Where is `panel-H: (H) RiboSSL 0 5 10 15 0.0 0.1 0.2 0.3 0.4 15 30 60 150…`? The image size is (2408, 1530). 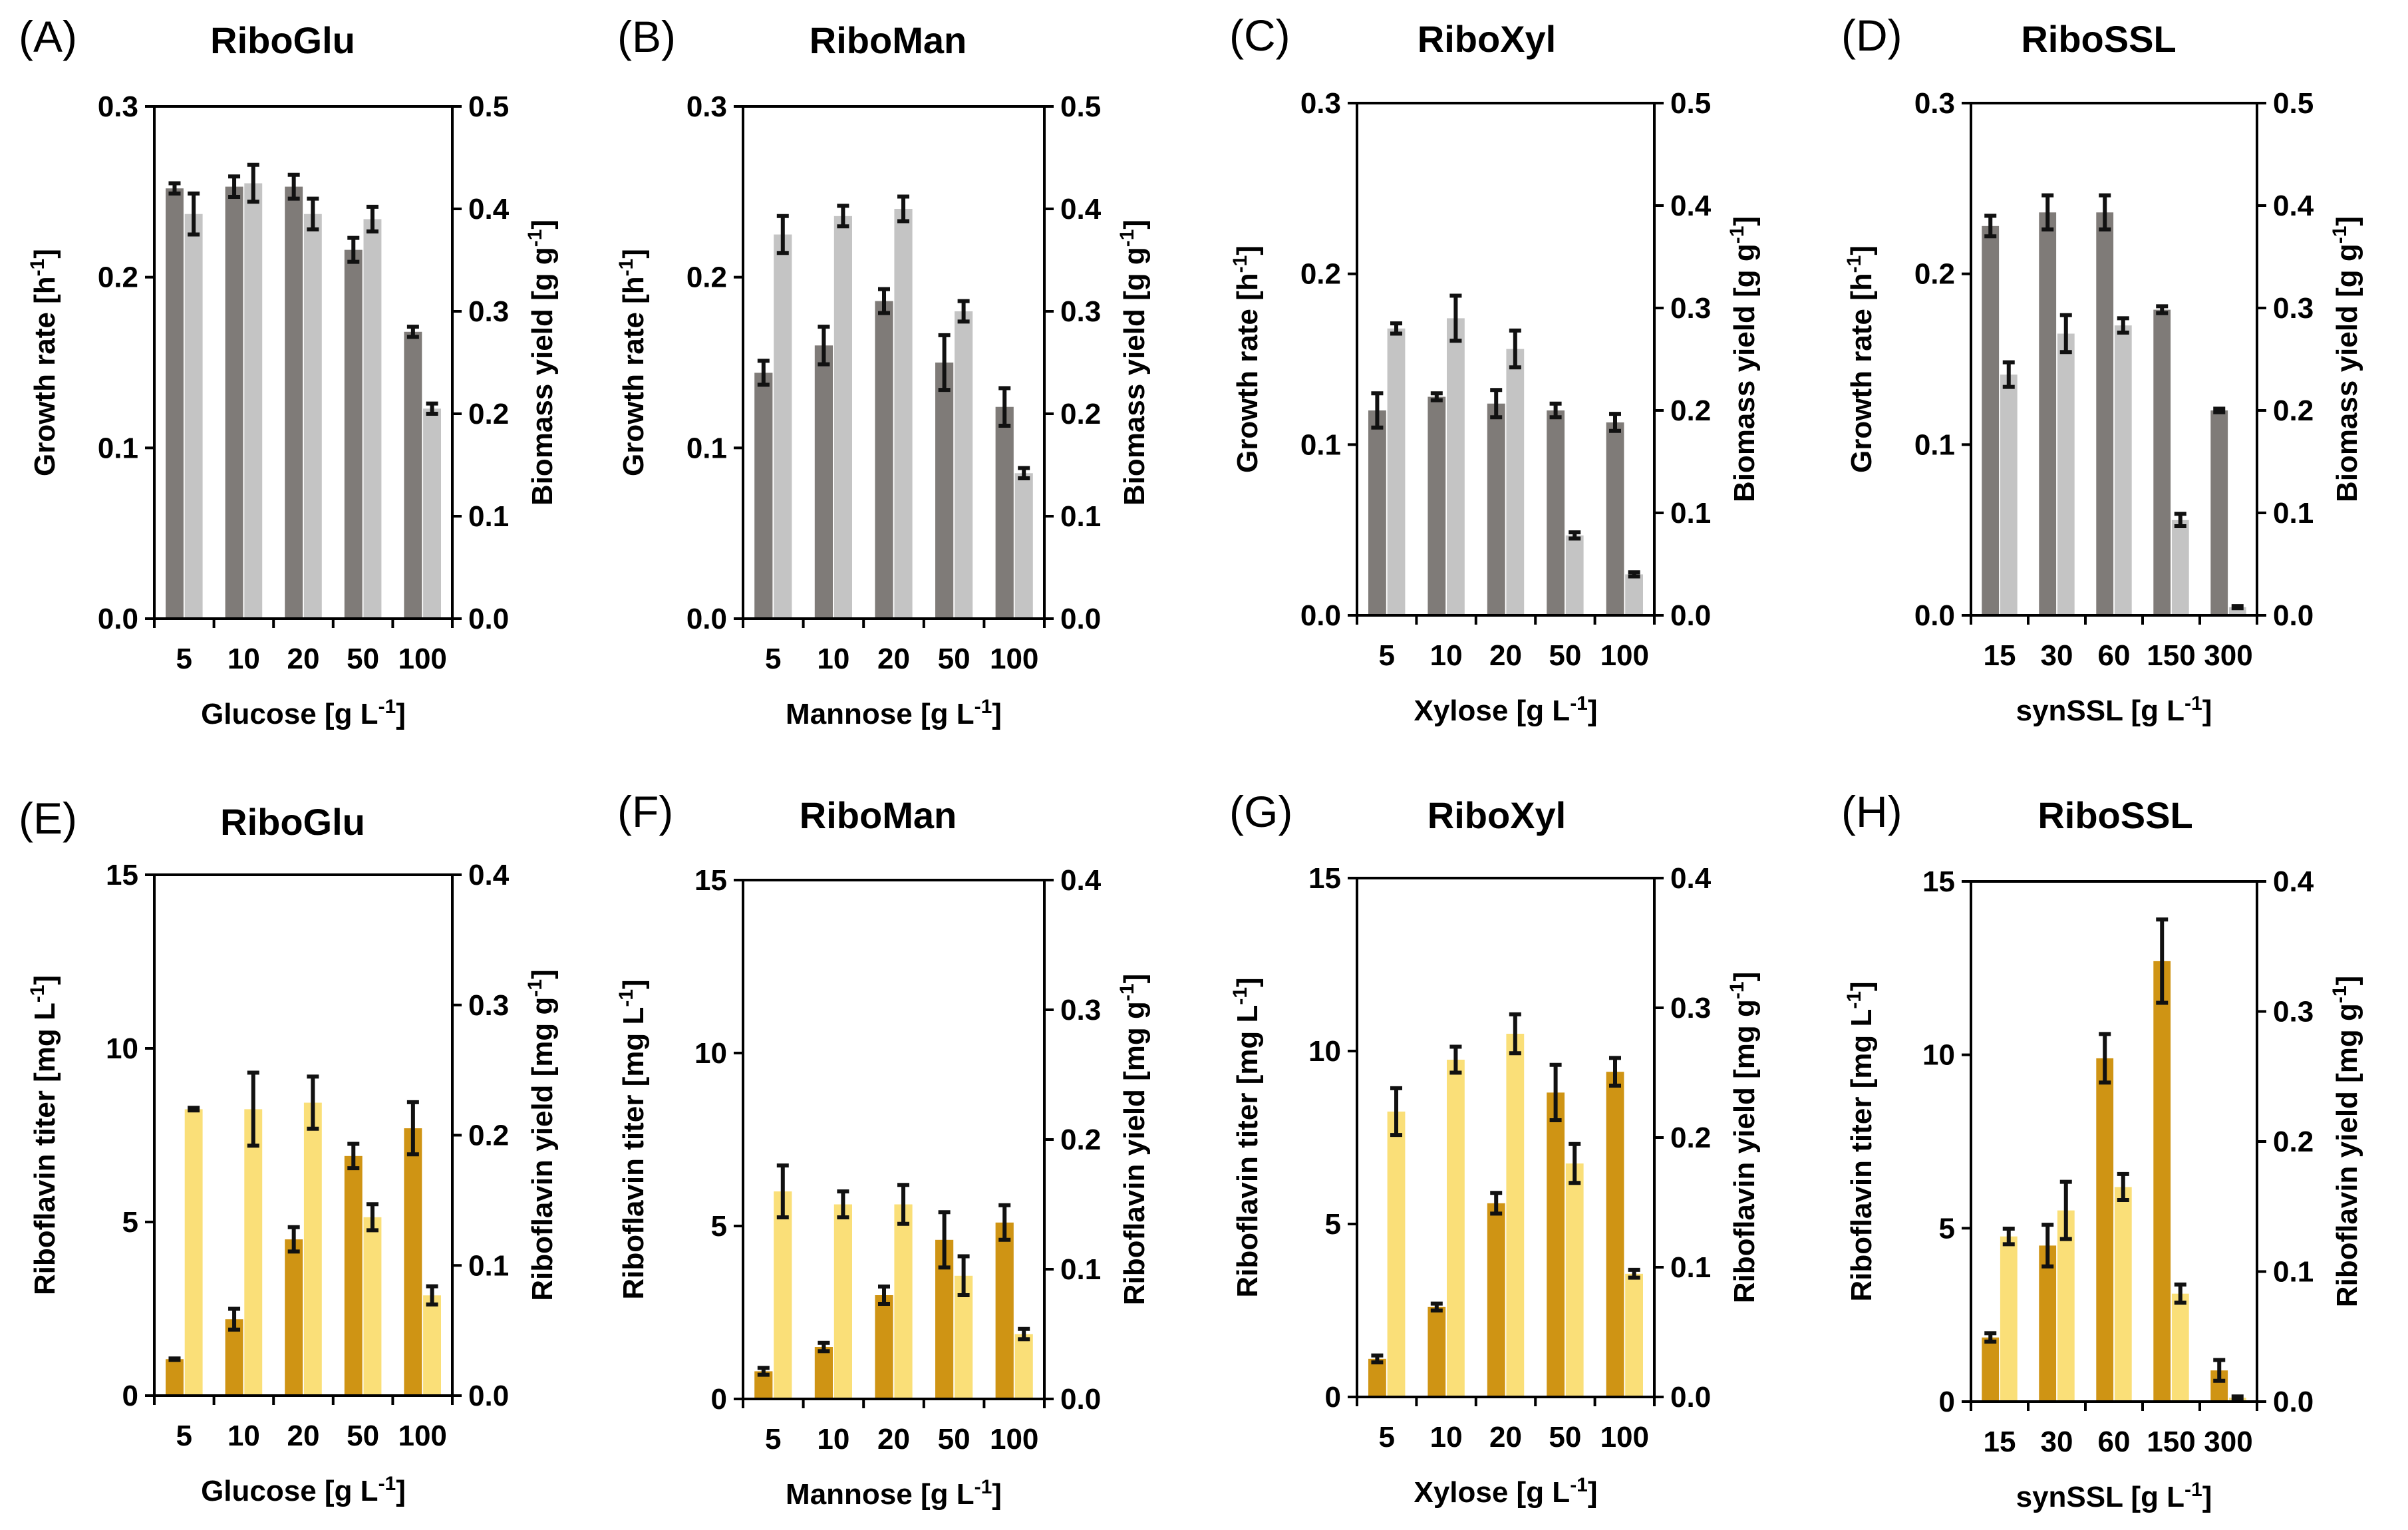 panel-H: (H) RiboSSL 0 5 10 15 0.0 0.1 0.2 0.3 0.4 15 30 60 150… is located at coordinates (2102, 1150).